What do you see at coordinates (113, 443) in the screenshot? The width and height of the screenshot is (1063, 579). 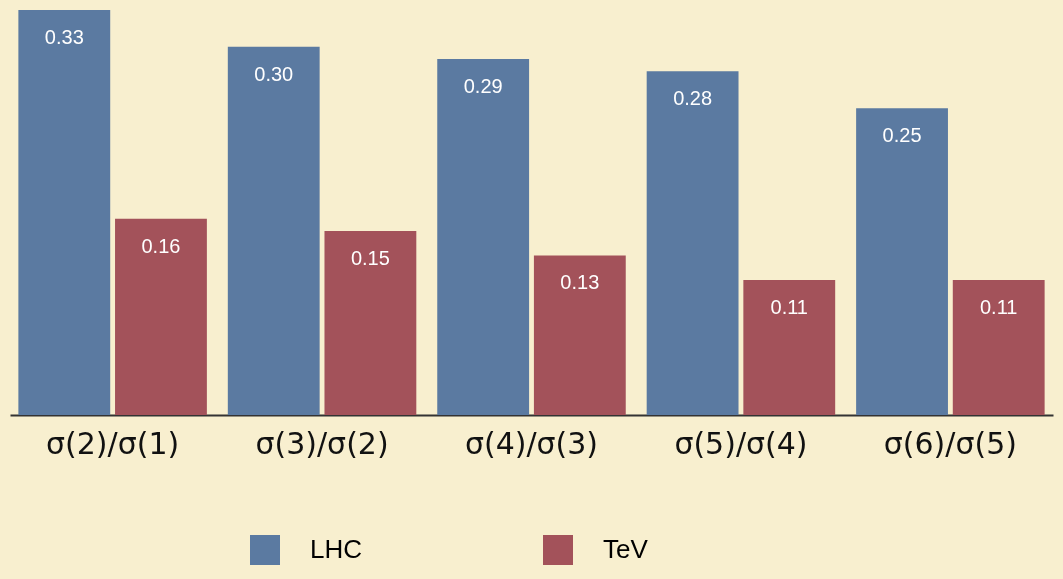 I see `x-tick-label: σ(2)/σ(1)` at bounding box center [113, 443].